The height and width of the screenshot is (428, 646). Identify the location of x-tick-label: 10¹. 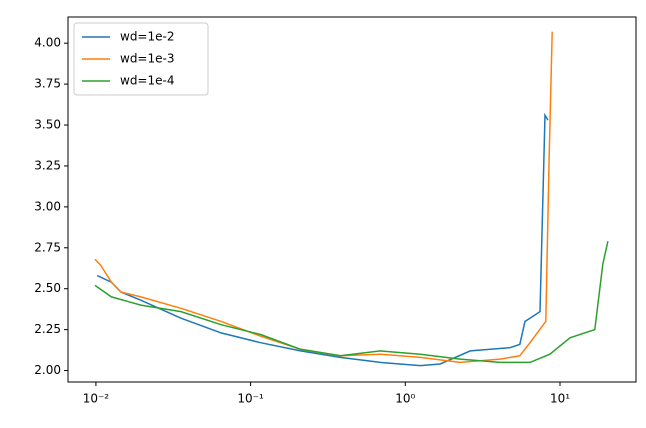
(560, 399).